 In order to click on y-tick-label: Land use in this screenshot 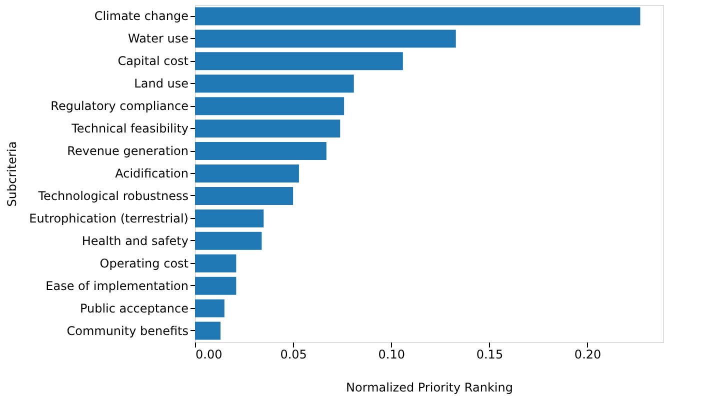, I will do `click(161, 83)`.